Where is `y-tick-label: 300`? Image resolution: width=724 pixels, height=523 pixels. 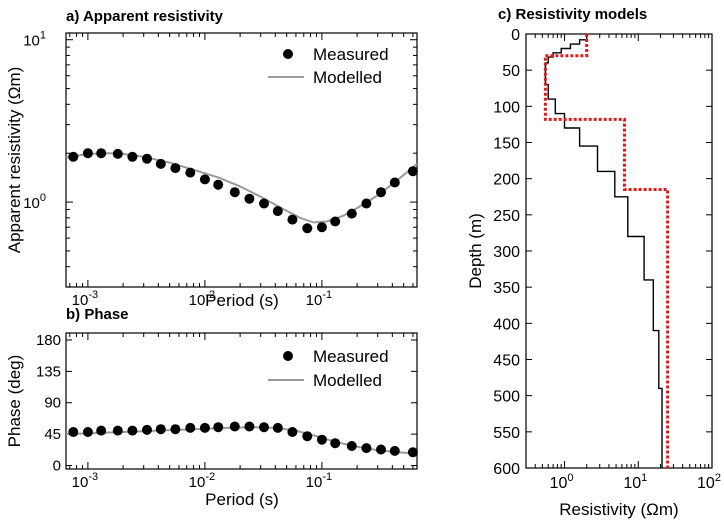 y-tick-label: 300 is located at coordinates (506, 252).